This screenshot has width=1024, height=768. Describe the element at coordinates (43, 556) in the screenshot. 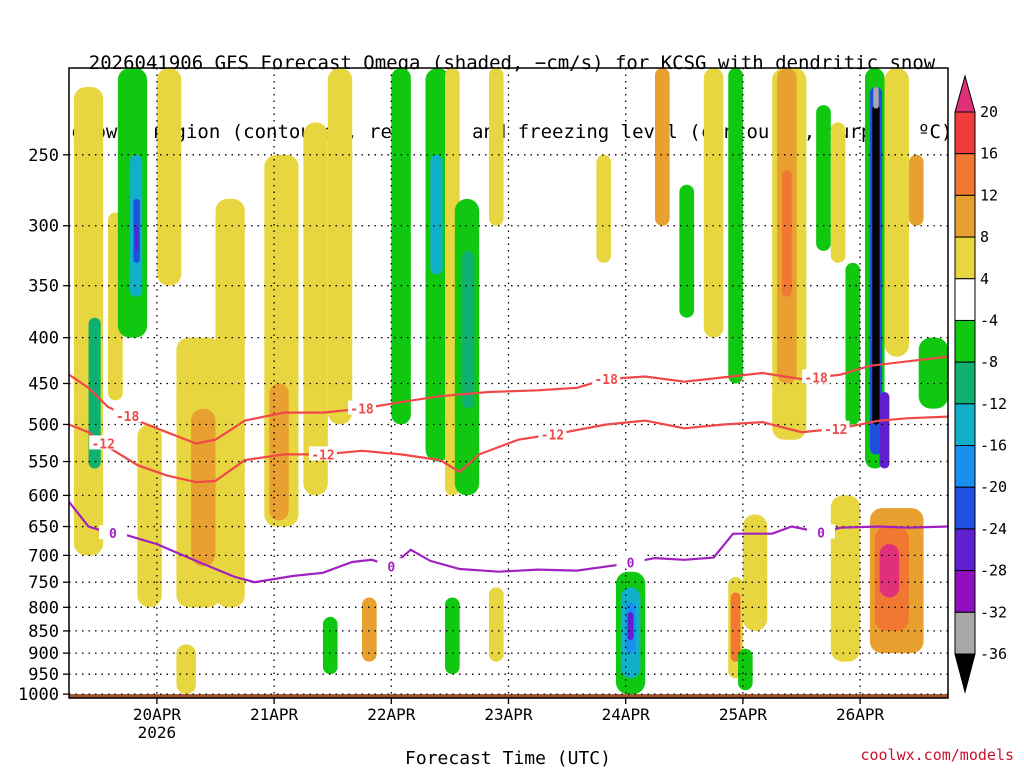

I see `ytick-label-700: 700` at that location.